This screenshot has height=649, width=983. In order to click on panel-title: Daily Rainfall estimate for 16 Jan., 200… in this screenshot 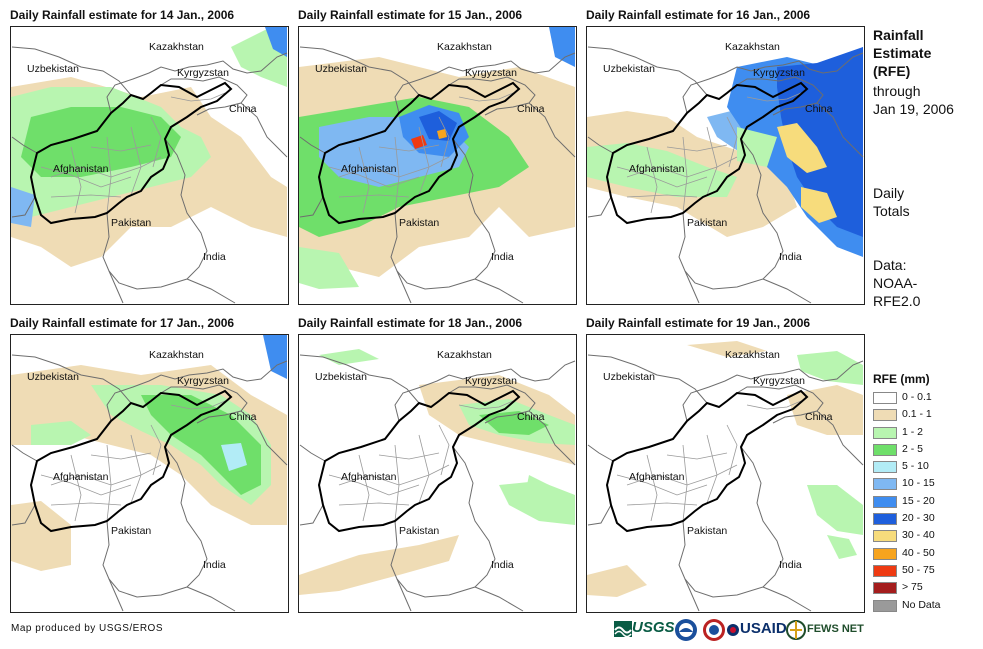, I will do `click(698, 15)`.